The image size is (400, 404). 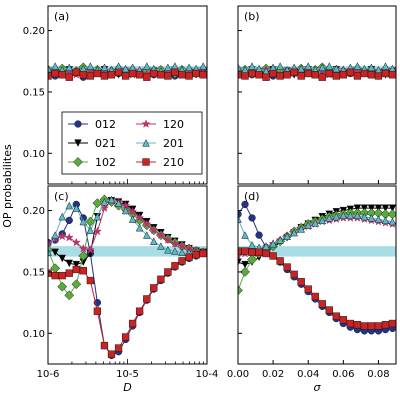 I want to click on panel-c-xtick-label: 10-6, so click(x=48, y=374).